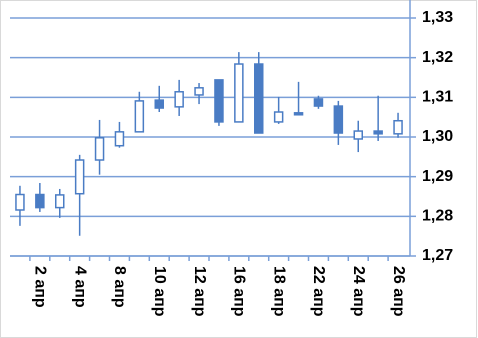  What do you see at coordinates (437, 97) in the screenshot?
I see `y-tick-label: 1,31` at bounding box center [437, 97].